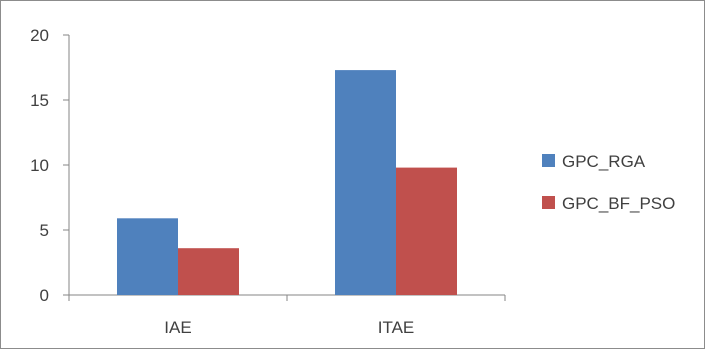 The width and height of the screenshot is (705, 353). Describe the element at coordinates (44, 230) in the screenshot. I see `y-tick-label: 5` at that location.